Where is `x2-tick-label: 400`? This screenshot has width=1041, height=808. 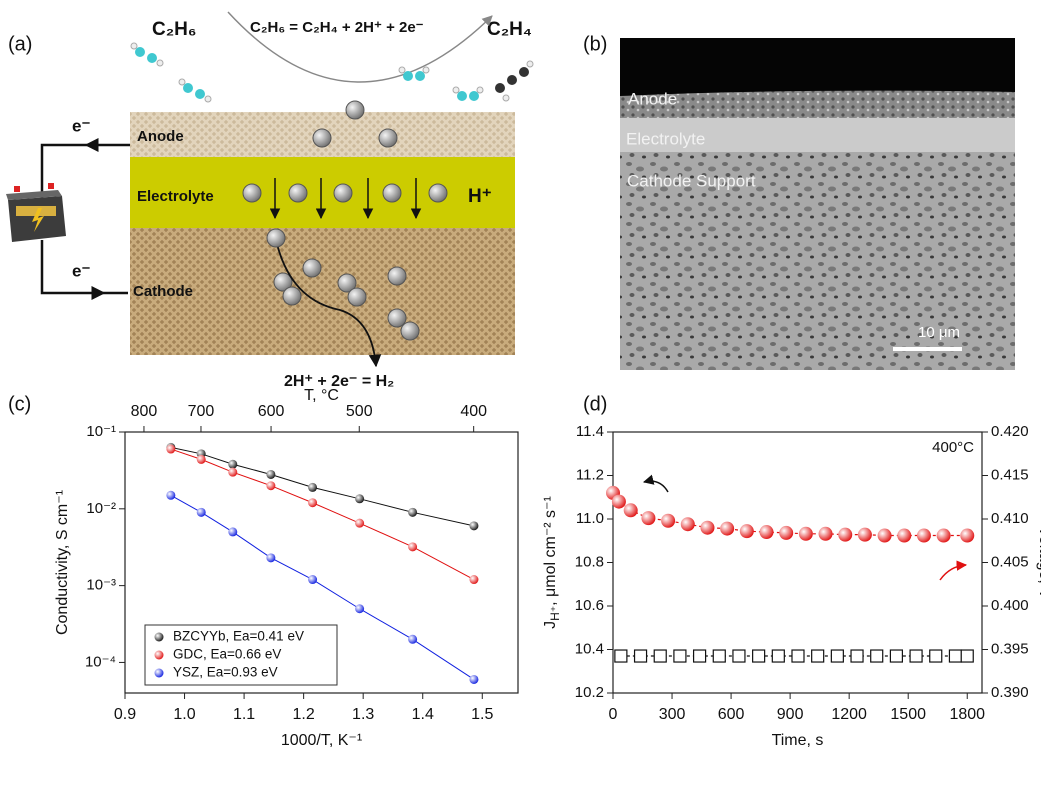
x2-tick-label: 400 is located at coordinates (473, 411).